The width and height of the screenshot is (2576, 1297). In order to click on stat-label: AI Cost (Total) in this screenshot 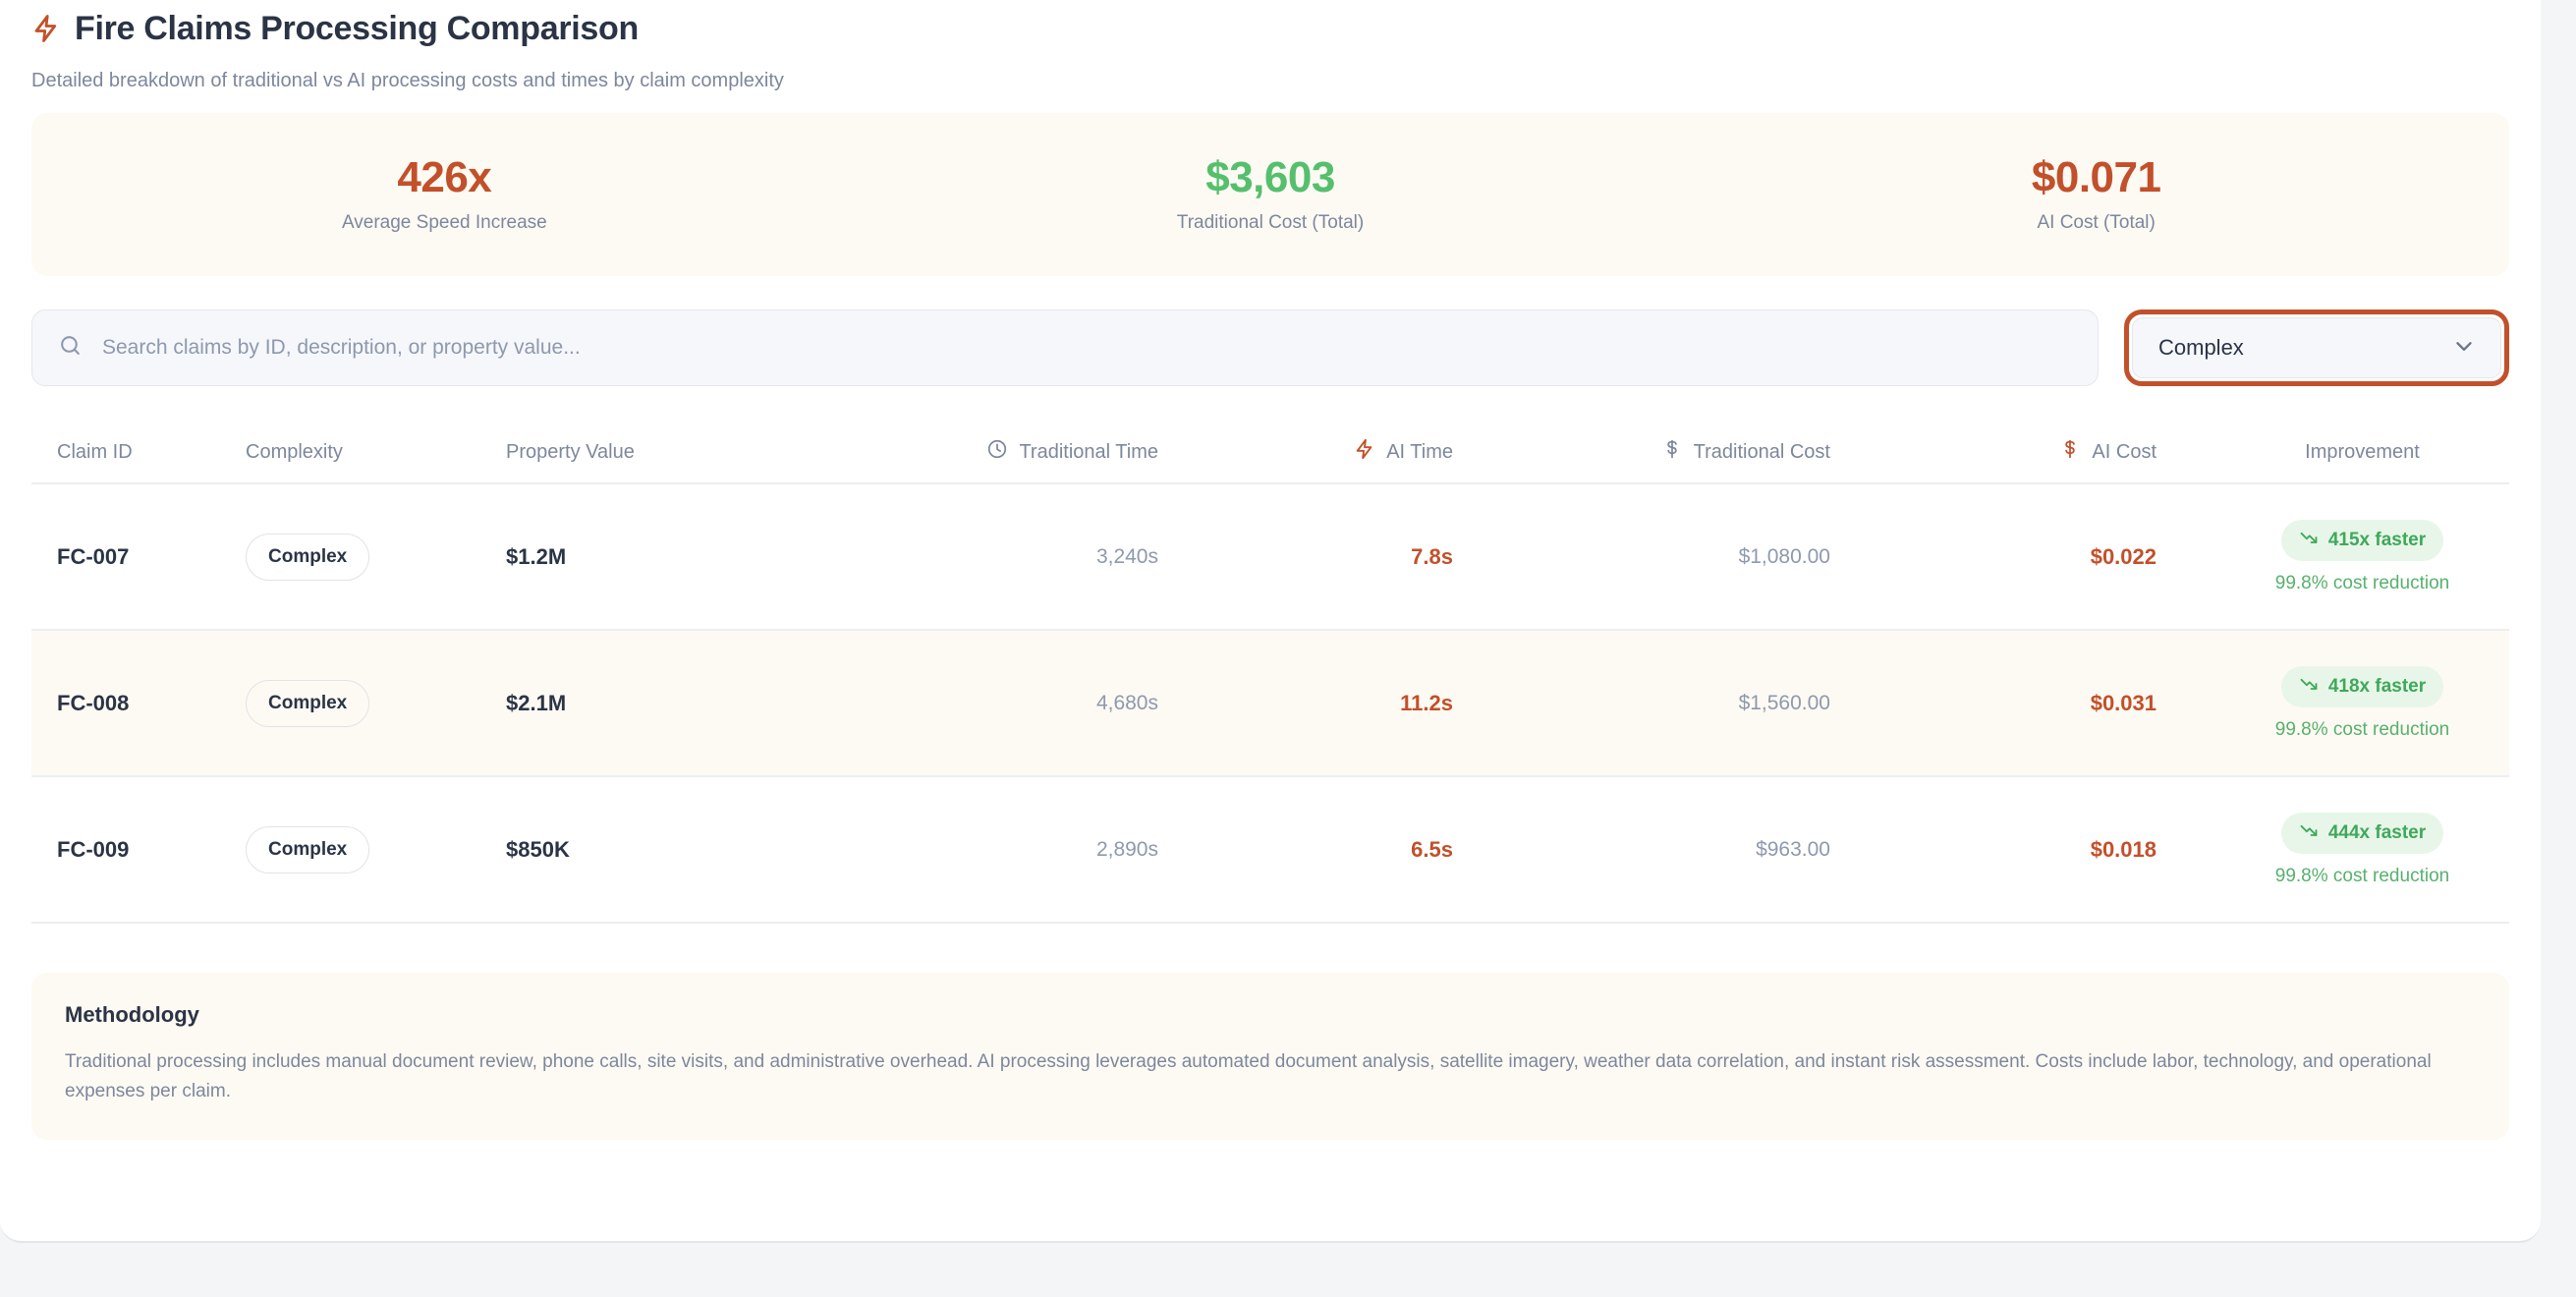, I will do `click(2096, 222)`.